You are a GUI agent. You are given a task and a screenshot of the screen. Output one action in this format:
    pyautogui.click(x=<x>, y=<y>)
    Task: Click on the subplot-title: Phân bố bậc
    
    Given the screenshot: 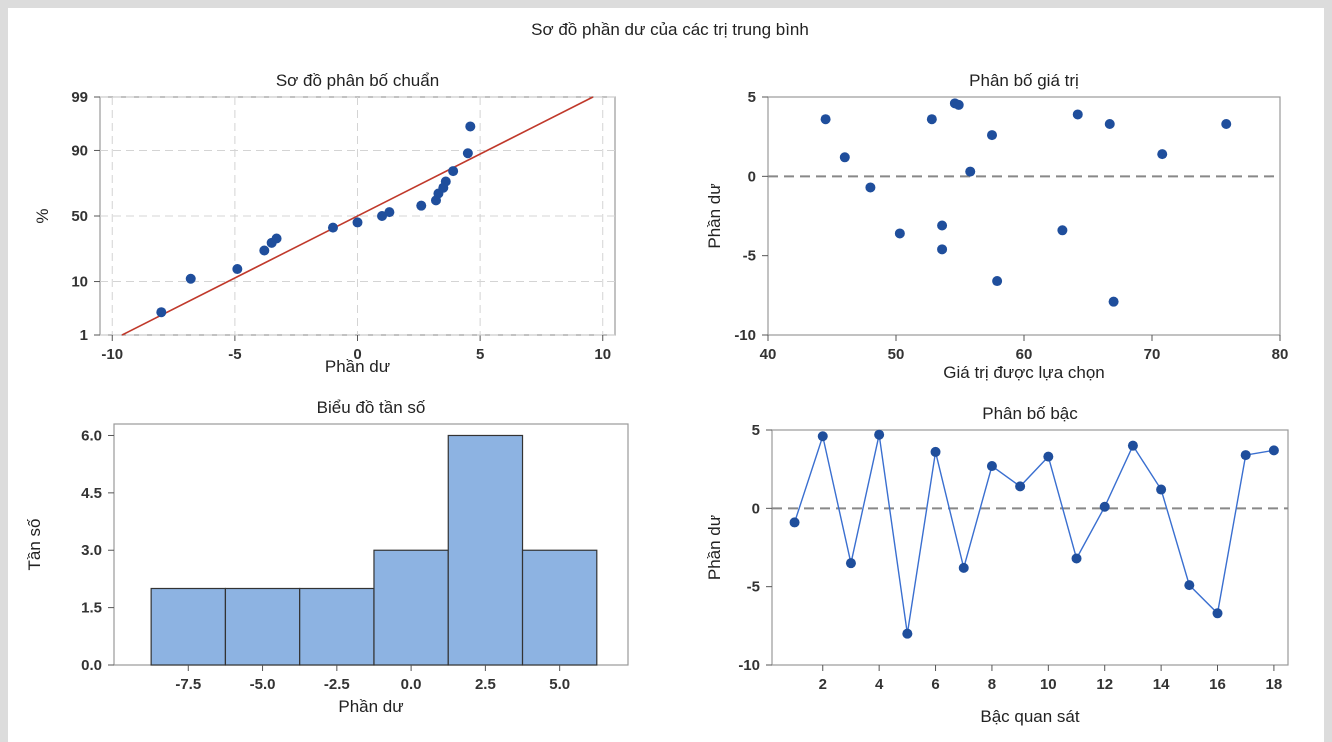 What is the action you would take?
    pyautogui.click(x=1030, y=413)
    